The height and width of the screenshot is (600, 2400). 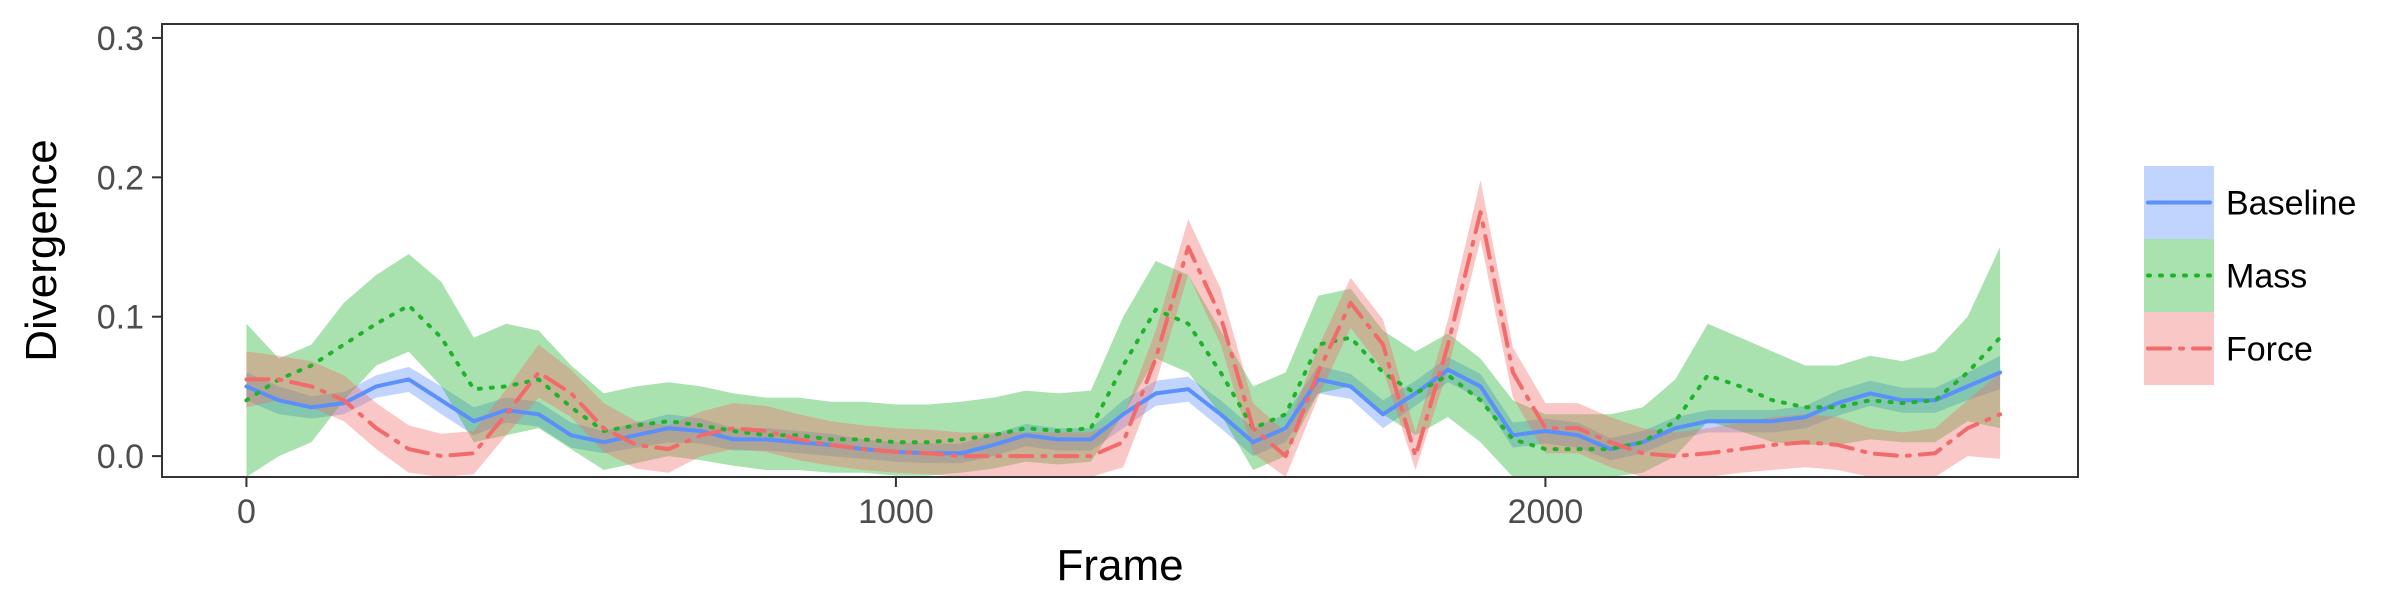 I want to click on x-tick-label: 1000, so click(x=896, y=512).